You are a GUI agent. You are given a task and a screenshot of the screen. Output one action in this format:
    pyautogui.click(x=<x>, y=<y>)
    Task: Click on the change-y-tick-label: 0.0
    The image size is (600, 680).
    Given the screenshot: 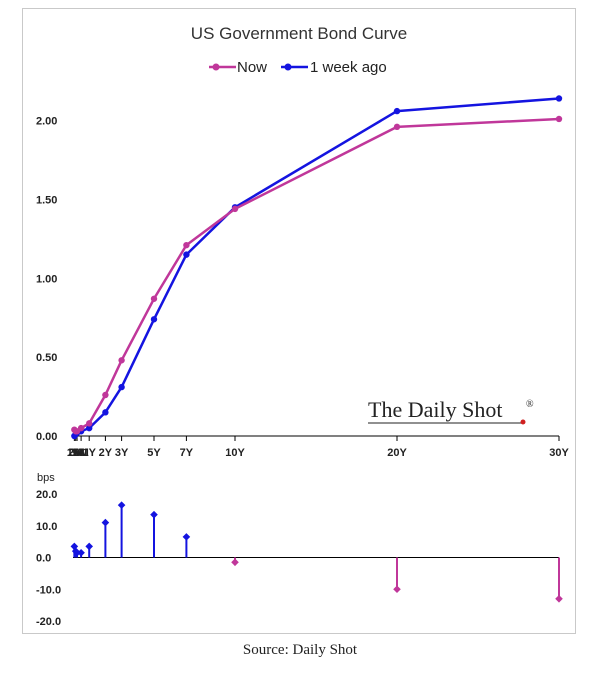 What is the action you would take?
    pyautogui.click(x=43, y=559)
    